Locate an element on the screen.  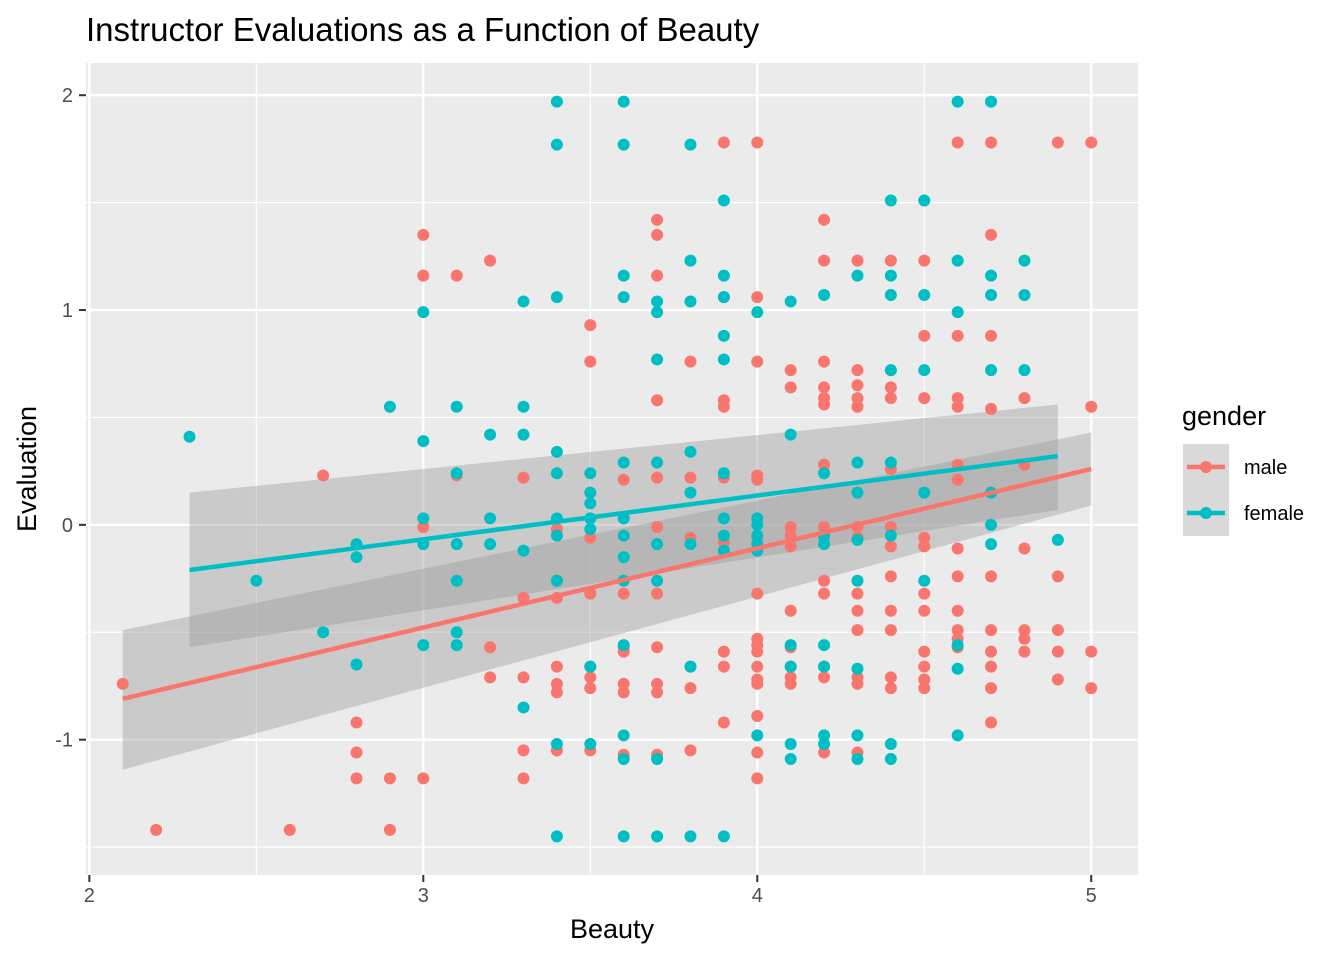
legend-title: gender is located at coordinates (1224, 416).